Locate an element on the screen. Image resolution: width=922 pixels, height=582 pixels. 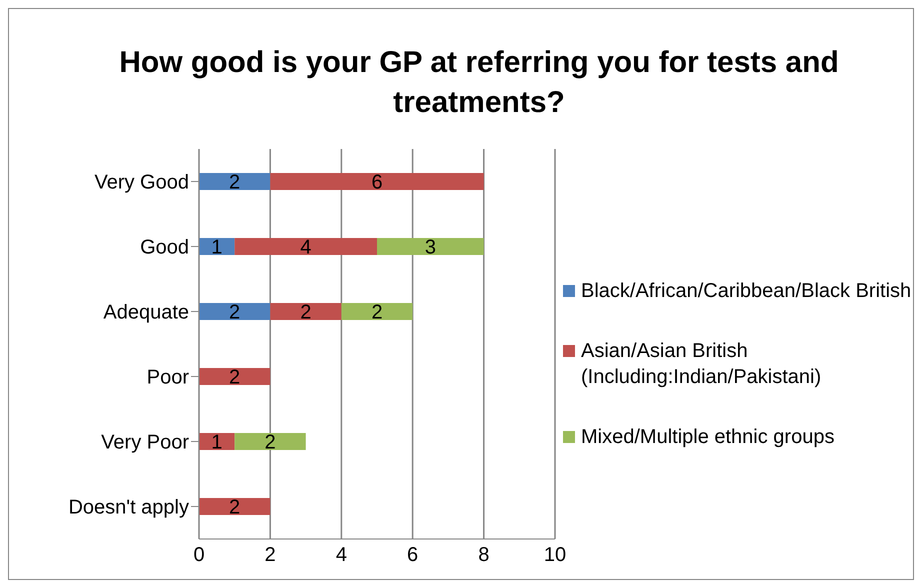
x-tick-label: 0 is located at coordinates (199, 555).